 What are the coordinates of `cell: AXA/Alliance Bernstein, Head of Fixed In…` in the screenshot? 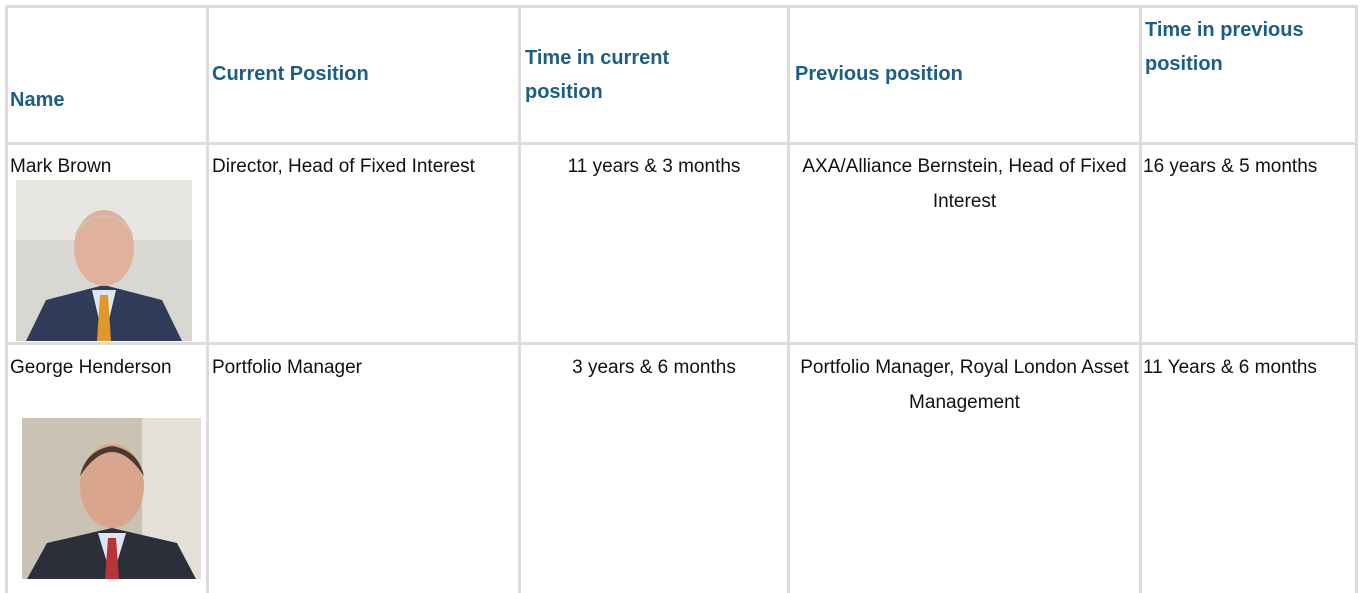 It's located at (964, 184).